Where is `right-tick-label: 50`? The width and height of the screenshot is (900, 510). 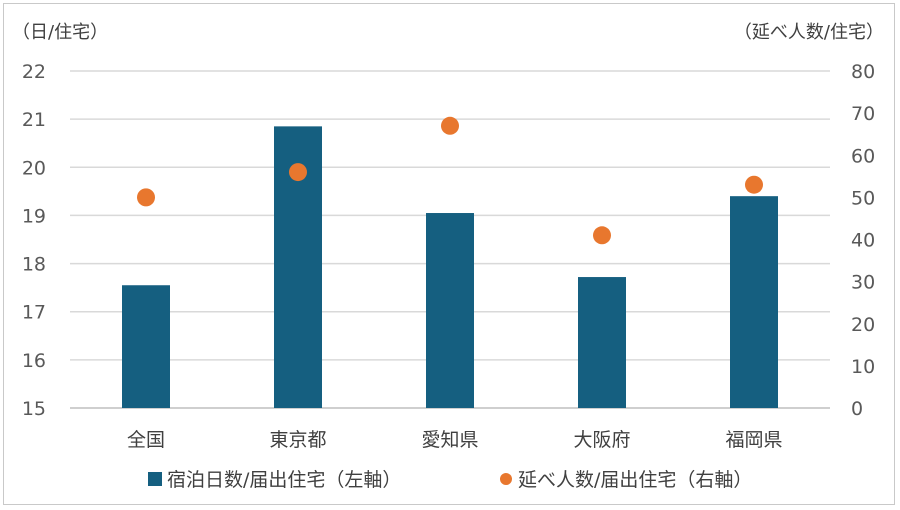 right-tick-label: 50 is located at coordinates (863, 198).